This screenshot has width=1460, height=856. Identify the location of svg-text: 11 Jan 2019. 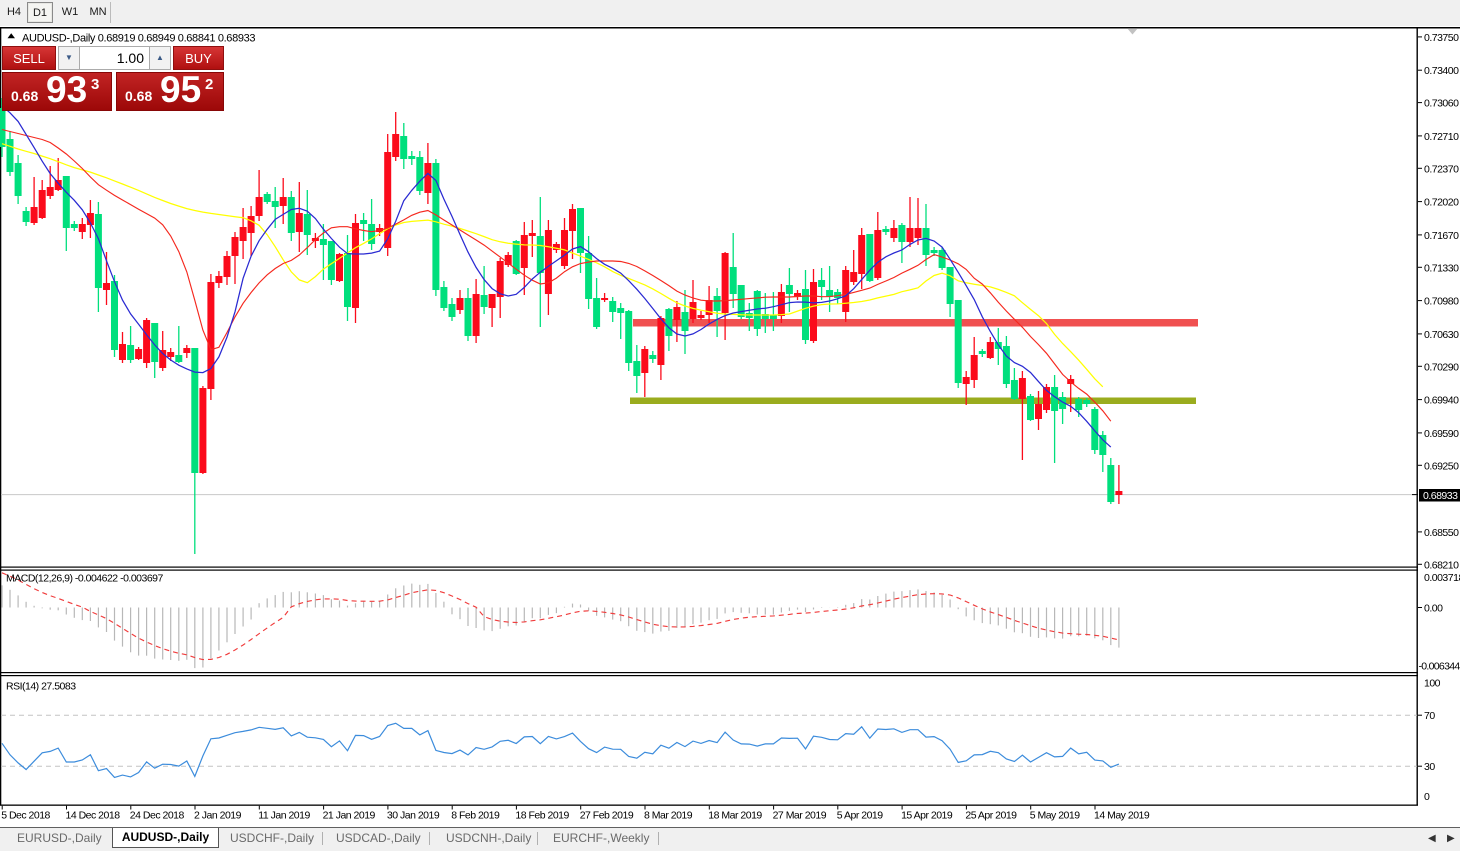
(284, 816).